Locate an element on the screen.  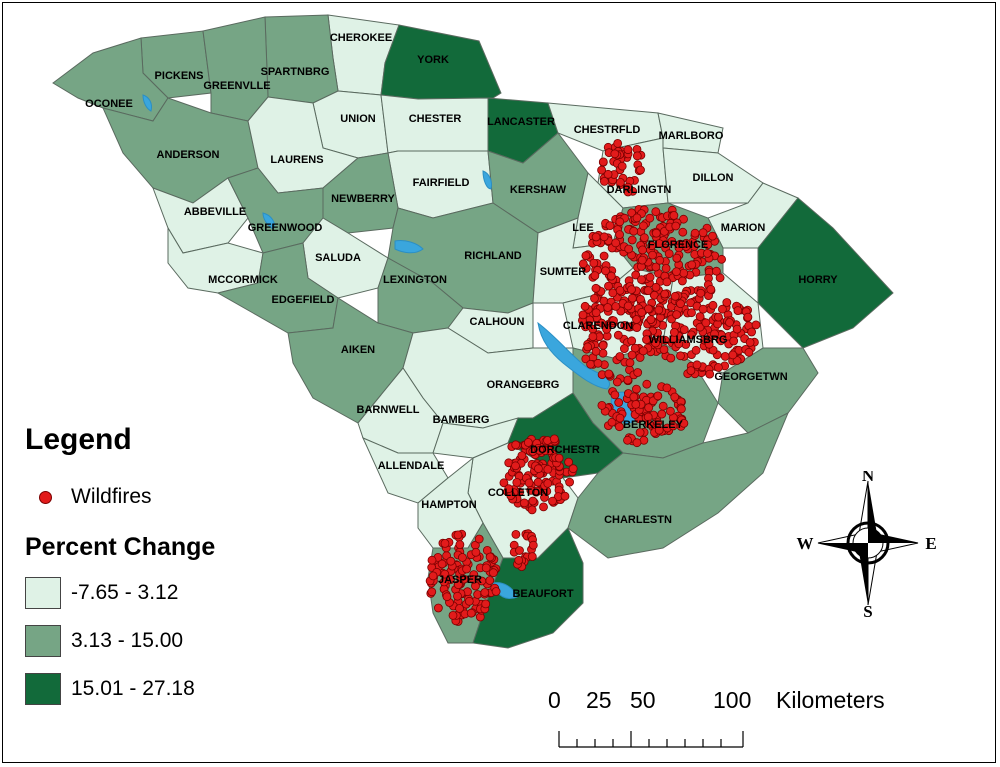
county-label: LEE is located at coordinates (582, 228).